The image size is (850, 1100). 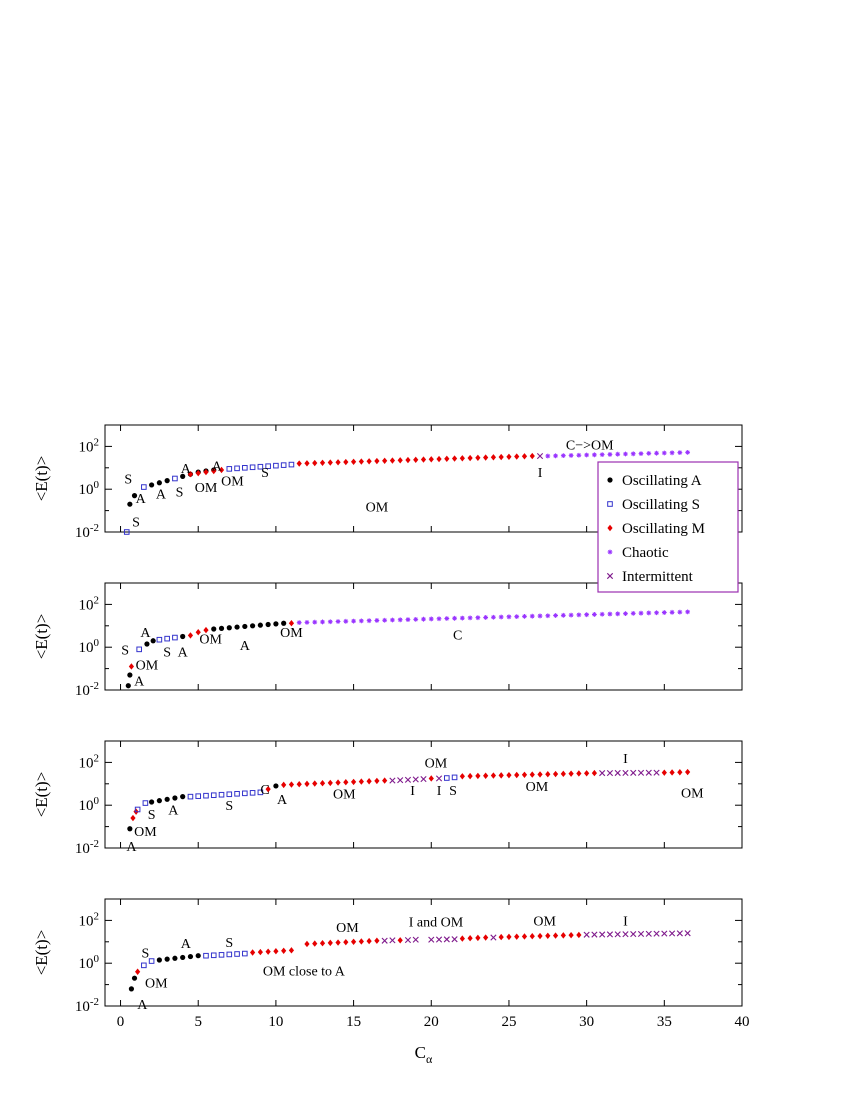 What do you see at coordinates (610, 504) in the screenshot?
I see `legend-marker-s` at bounding box center [610, 504].